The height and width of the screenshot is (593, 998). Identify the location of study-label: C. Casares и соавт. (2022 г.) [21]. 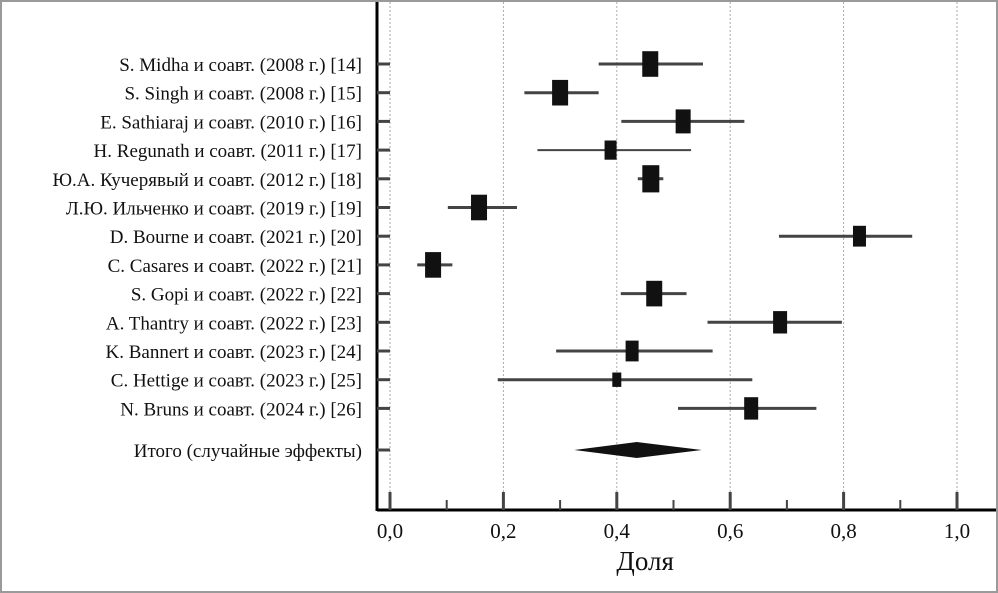
(235, 266).